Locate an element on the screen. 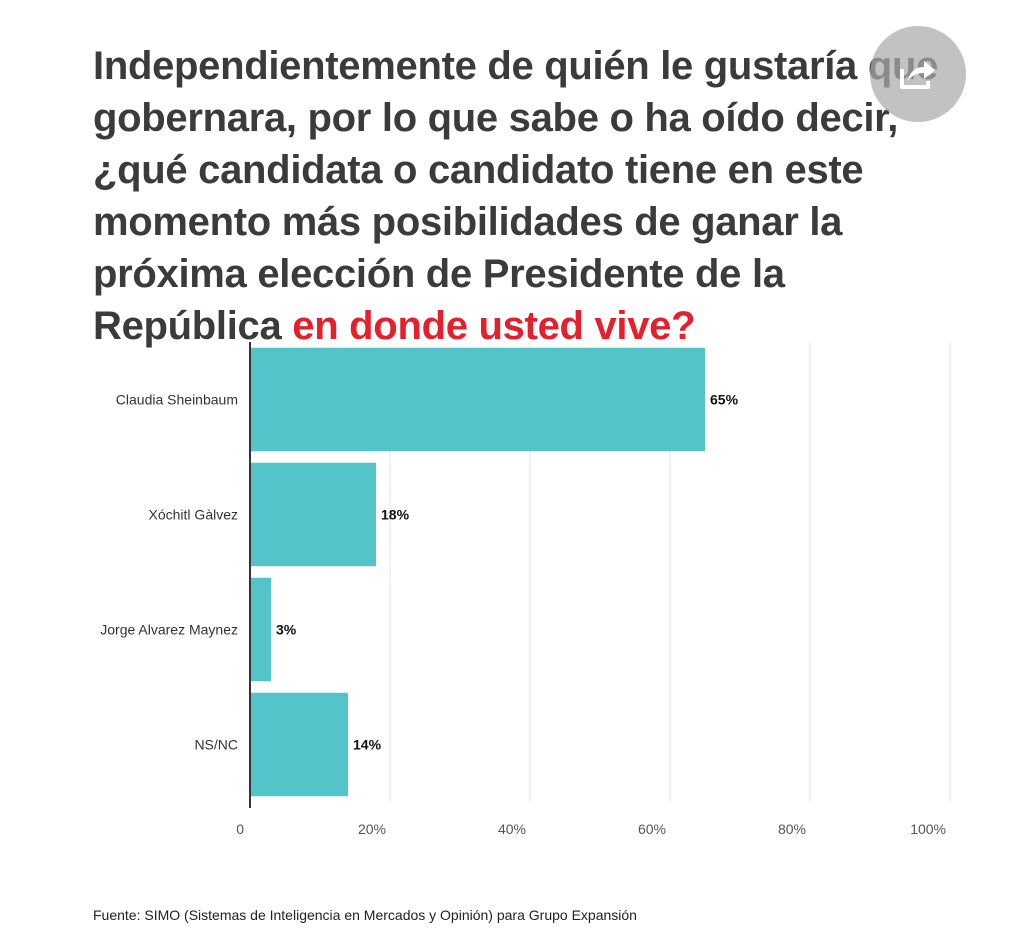 Image resolution: width=1024 pixels, height=952 pixels. x-tick-label-3: 60% is located at coordinates (652, 829).